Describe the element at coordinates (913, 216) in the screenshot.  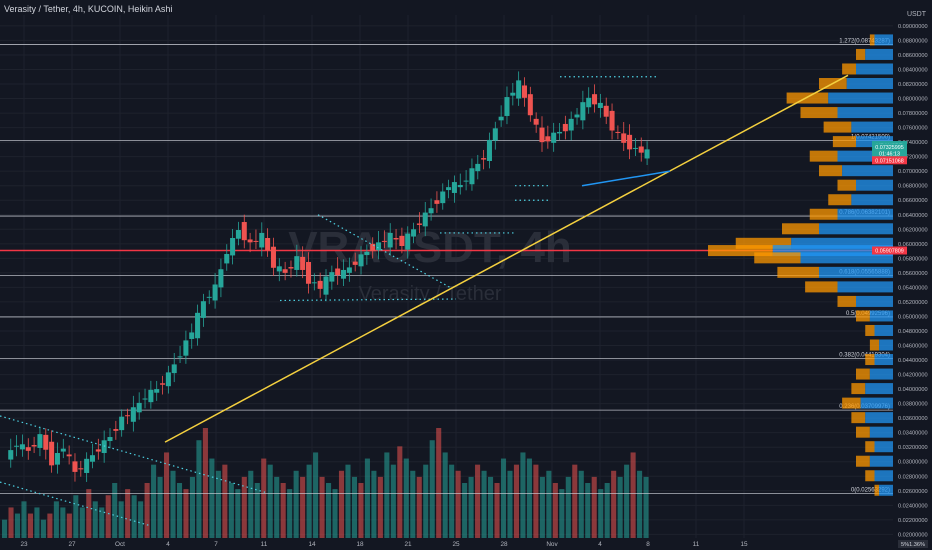
I see `price-axis-tick-label: 0.06400000` at that location.